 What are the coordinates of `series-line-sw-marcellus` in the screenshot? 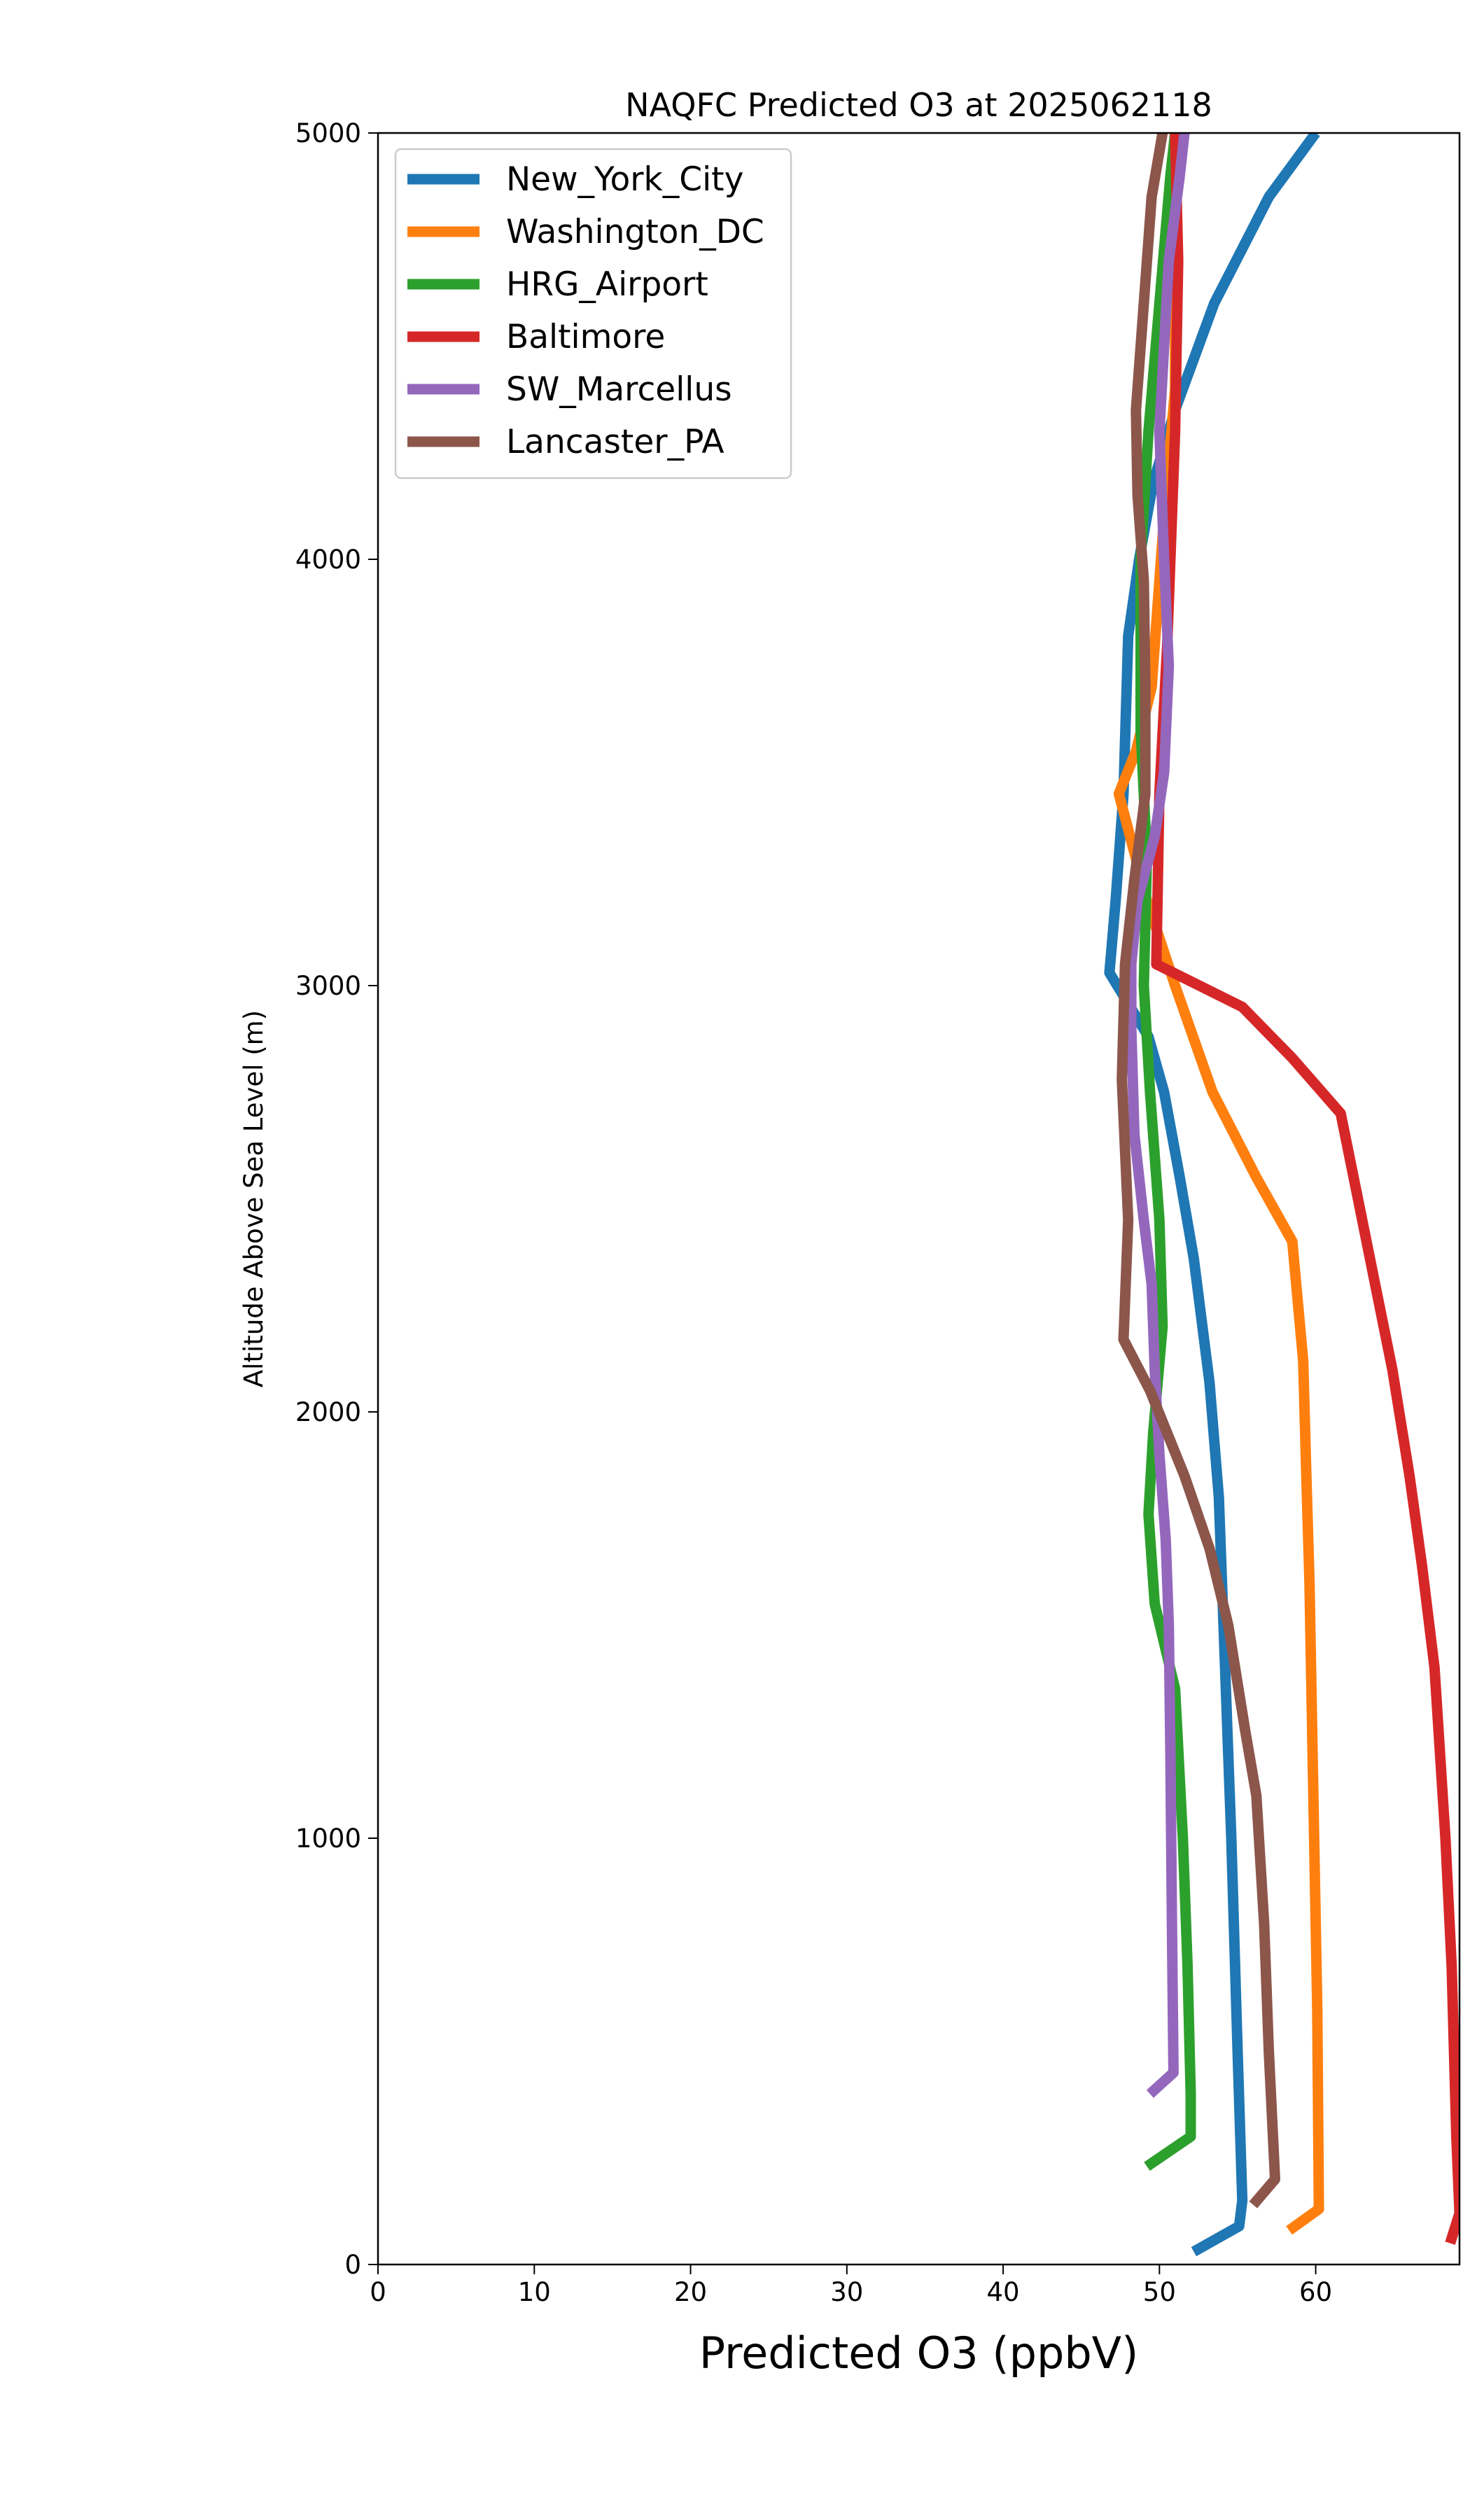 It's located at (1158, 1115).